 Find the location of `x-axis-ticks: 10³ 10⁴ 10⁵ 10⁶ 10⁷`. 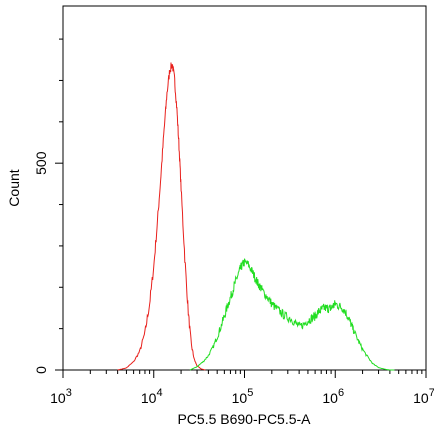

x-axis-ticks: 10³ 10⁴ 10⁵ 10⁶ 10⁷ is located at coordinates (242, 388).